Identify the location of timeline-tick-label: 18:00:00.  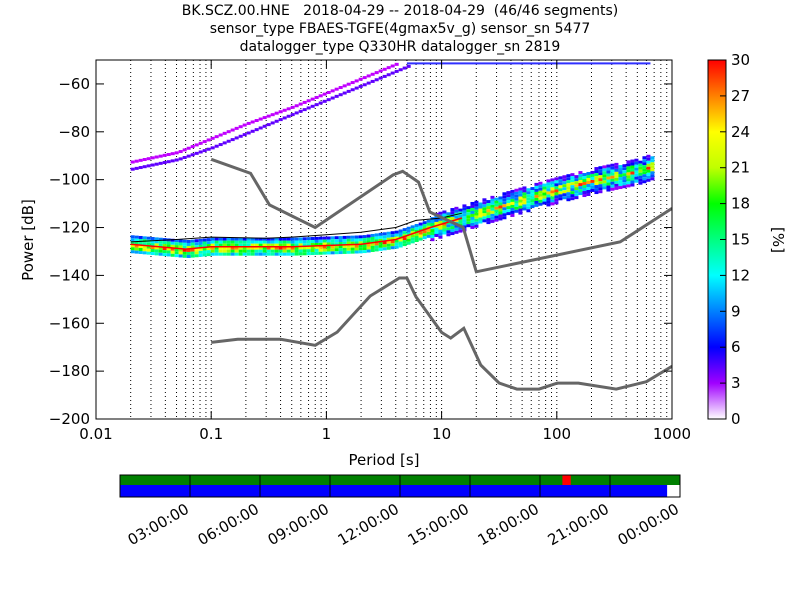
(508, 524).